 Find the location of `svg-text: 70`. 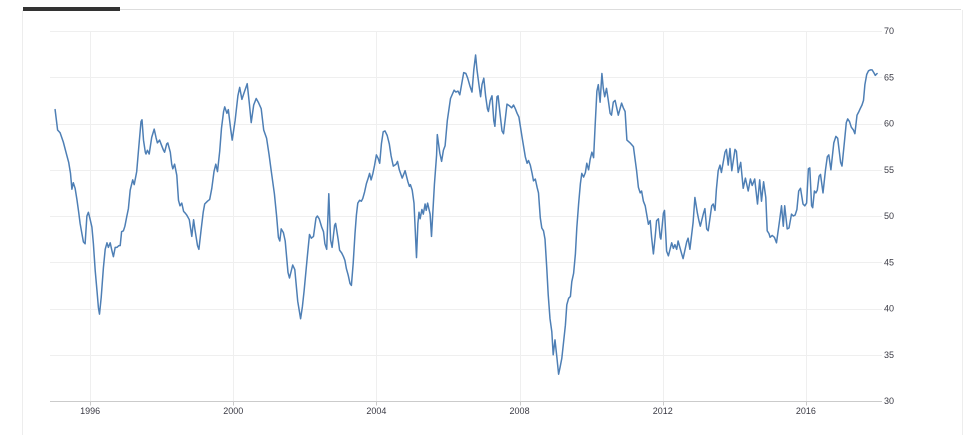

svg-text: 70 is located at coordinates (889, 31).